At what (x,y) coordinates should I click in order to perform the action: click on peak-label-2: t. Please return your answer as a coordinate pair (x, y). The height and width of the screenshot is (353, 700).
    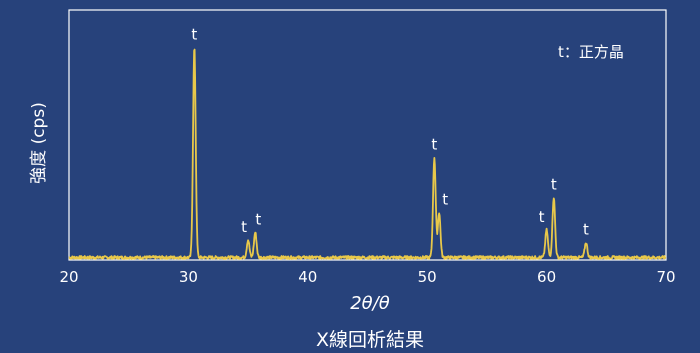
    Looking at the image, I should click on (258, 220).